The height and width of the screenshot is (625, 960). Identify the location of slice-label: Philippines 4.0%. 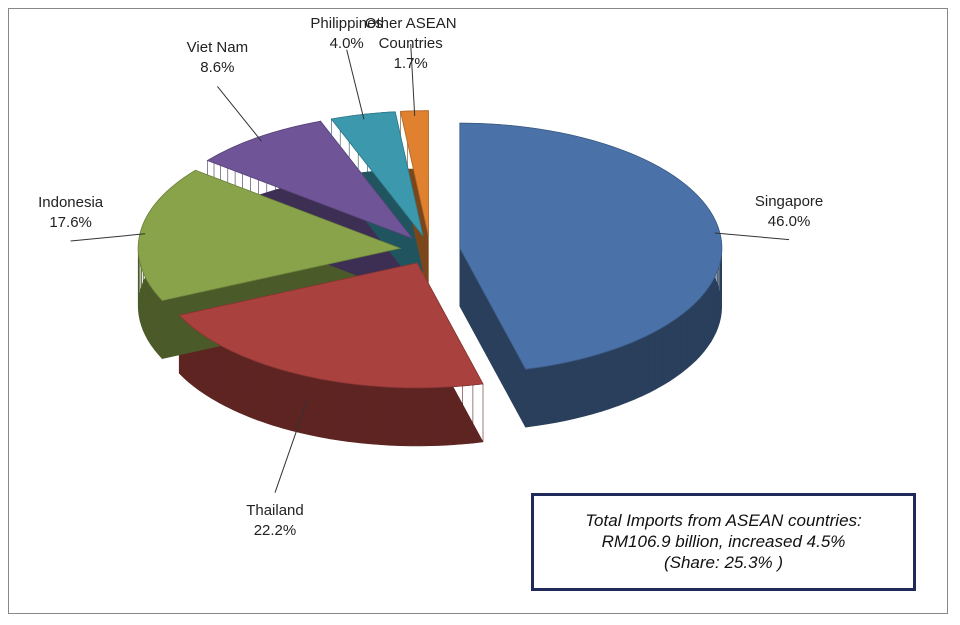
(347, 34).